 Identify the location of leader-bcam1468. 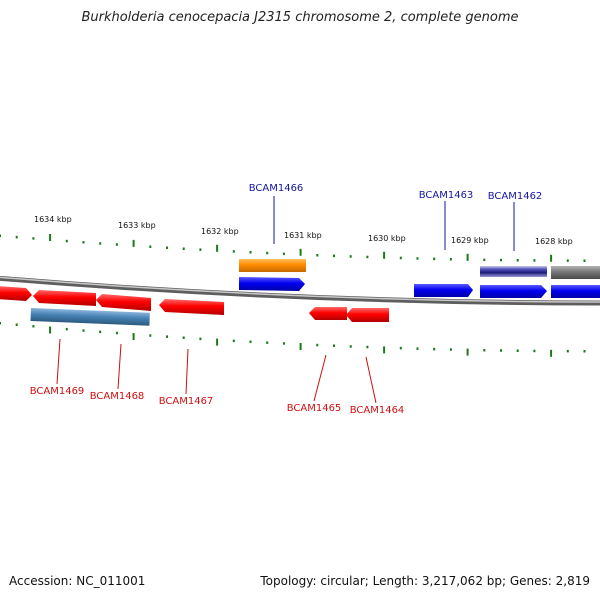
(119, 366).